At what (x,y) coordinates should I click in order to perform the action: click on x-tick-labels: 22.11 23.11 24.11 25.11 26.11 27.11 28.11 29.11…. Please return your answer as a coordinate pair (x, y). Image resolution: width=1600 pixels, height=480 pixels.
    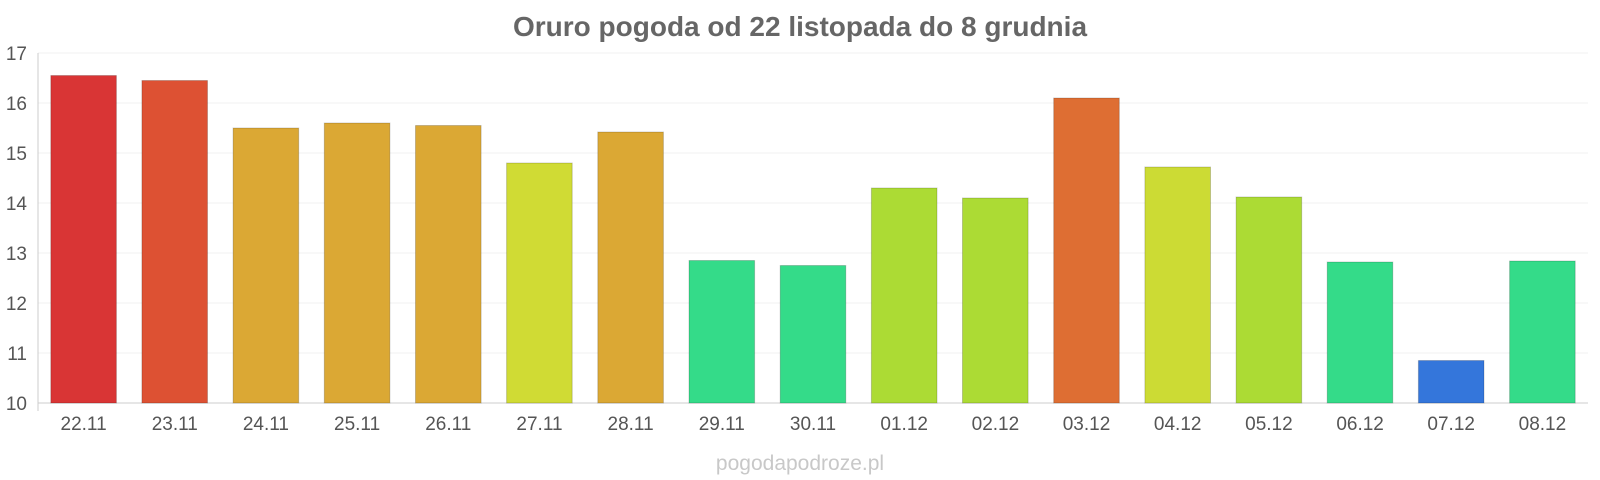
    Looking at the image, I should click on (814, 424).